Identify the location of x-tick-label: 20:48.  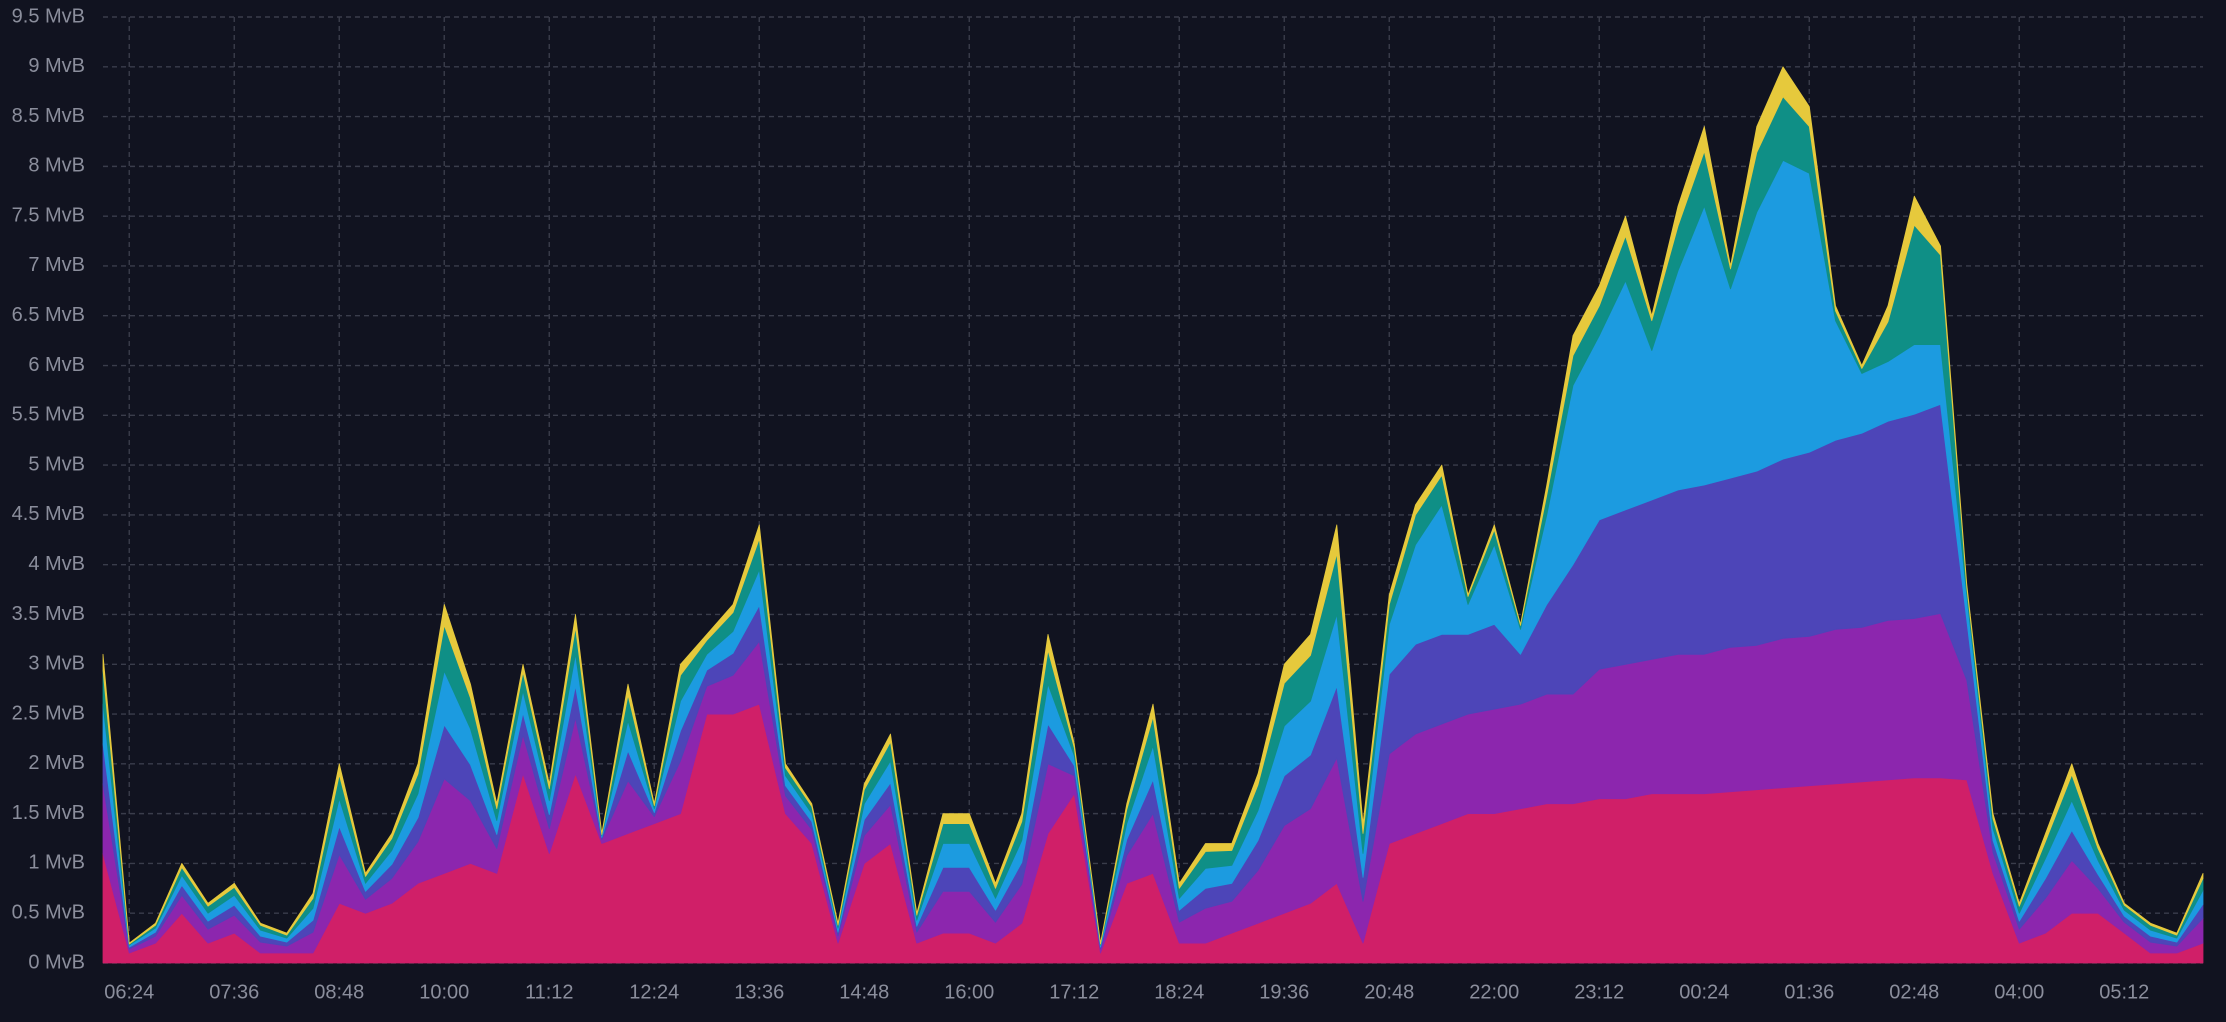
(1389, 992).